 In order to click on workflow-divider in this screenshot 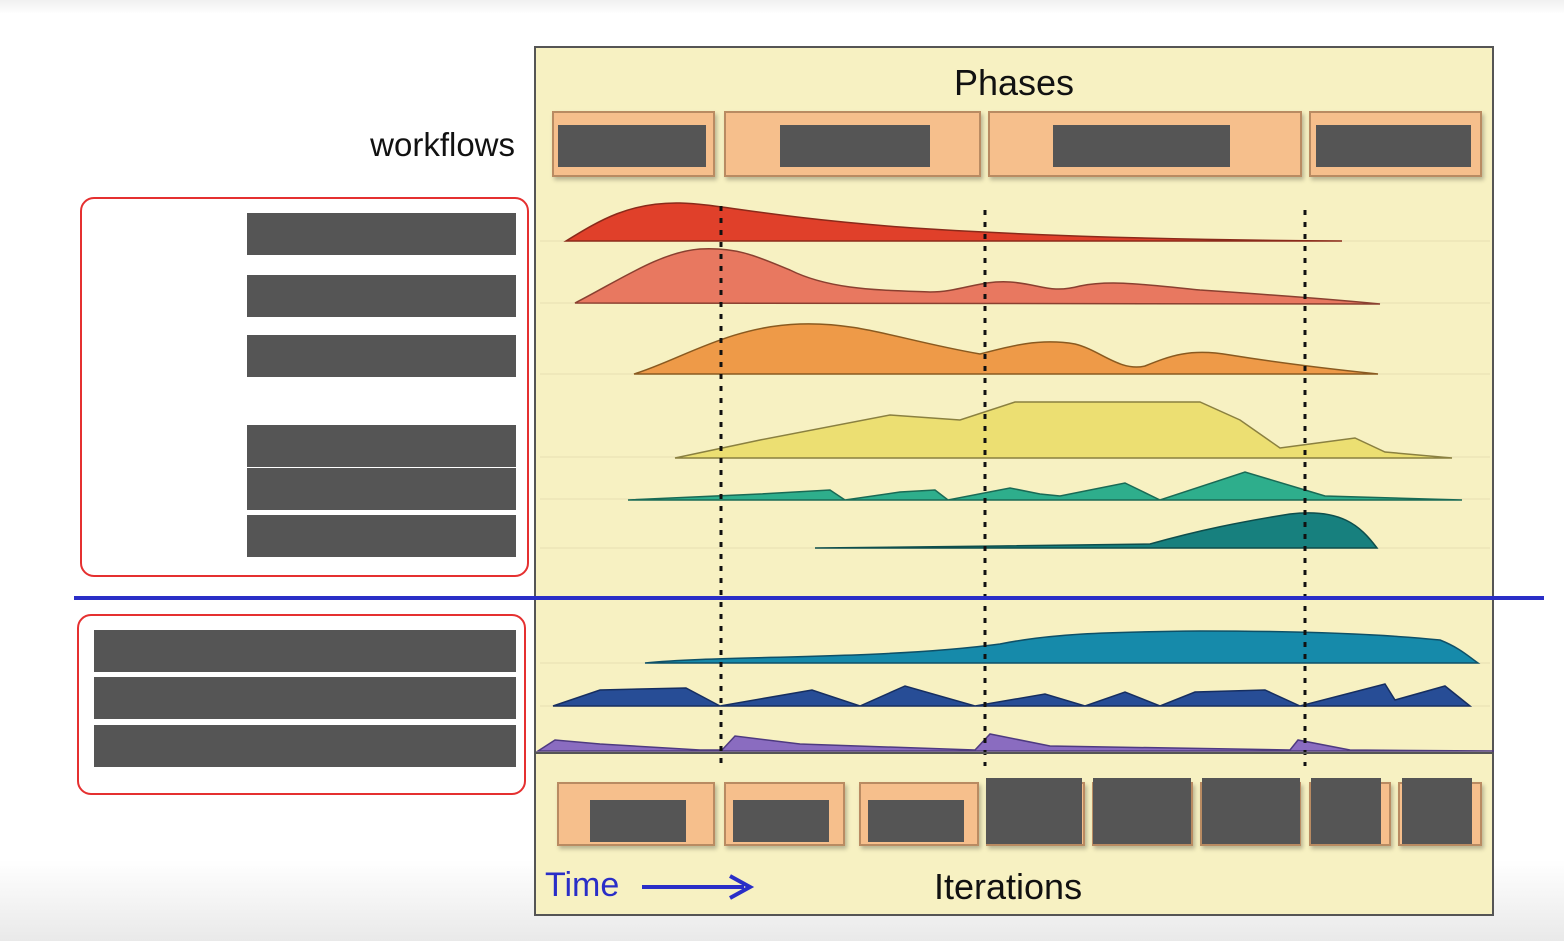, I will do `click(809, 598)`.